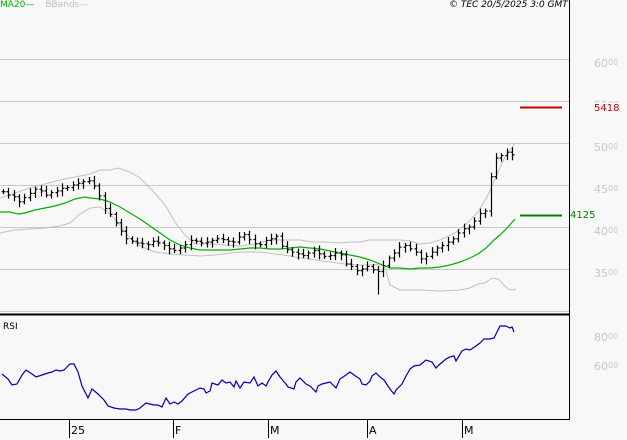 The image size is (627, 440). I want to click on x-tick-25: 25, so click(78, 430).